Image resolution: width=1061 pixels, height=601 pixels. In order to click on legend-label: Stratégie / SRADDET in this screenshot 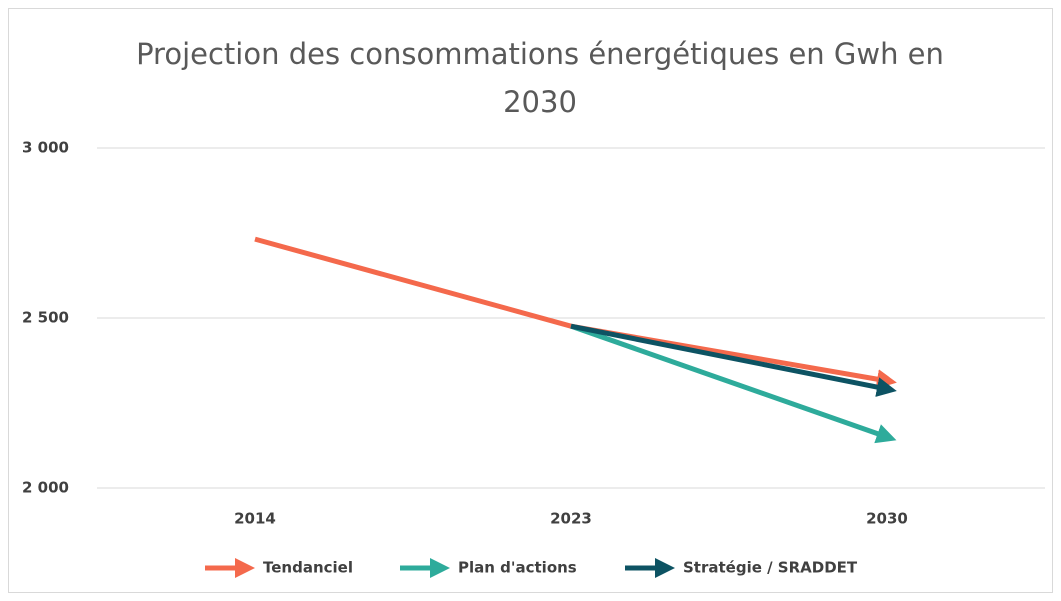, I will do `click(770, 568)`.